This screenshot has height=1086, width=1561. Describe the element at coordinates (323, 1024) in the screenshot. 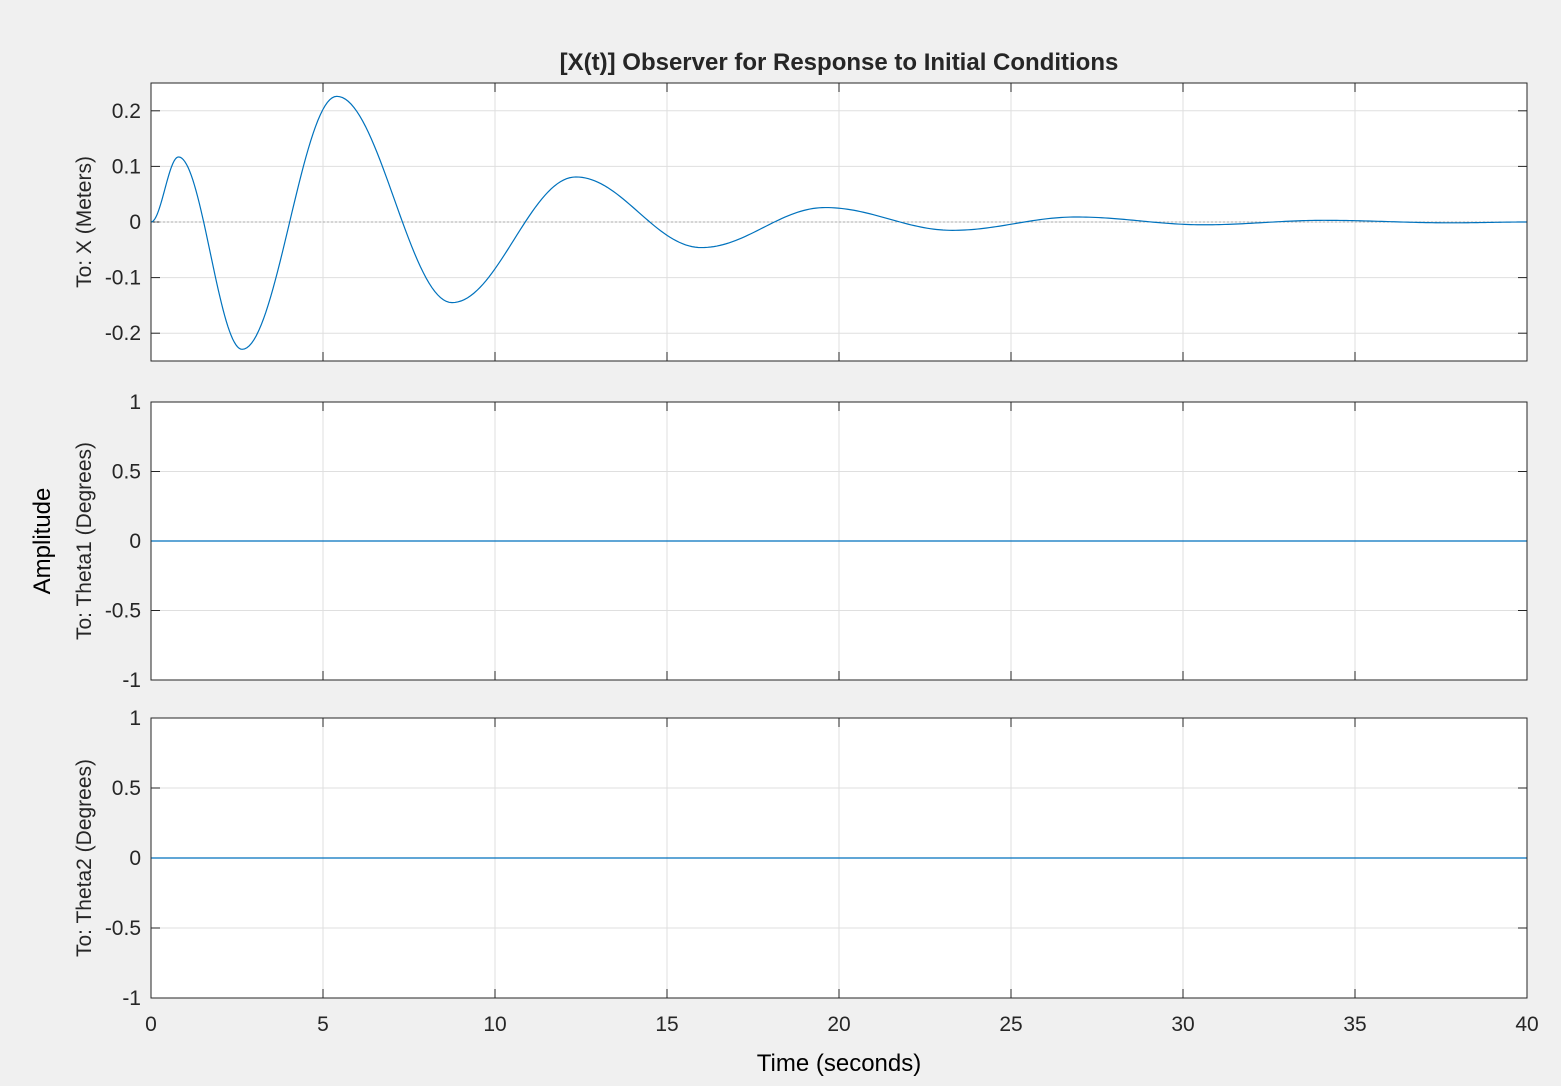

I see `x-tick-label: 5` at that location.